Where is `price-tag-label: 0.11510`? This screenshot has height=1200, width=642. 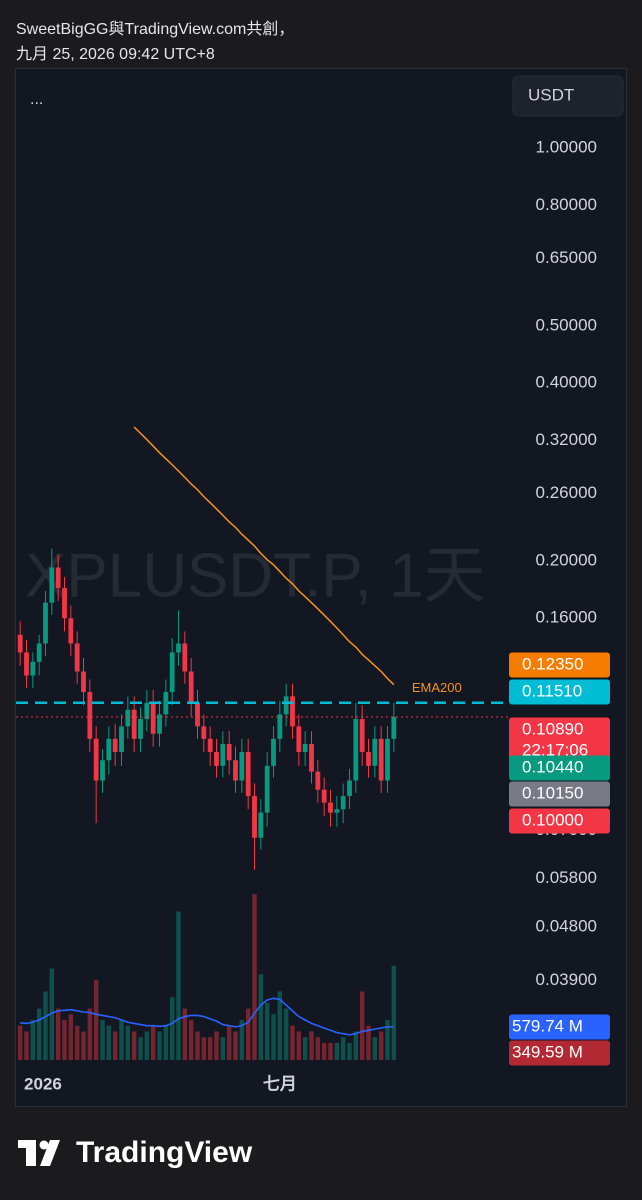 price-tag-label: 0.11510 is located at coordinates (552, 690).